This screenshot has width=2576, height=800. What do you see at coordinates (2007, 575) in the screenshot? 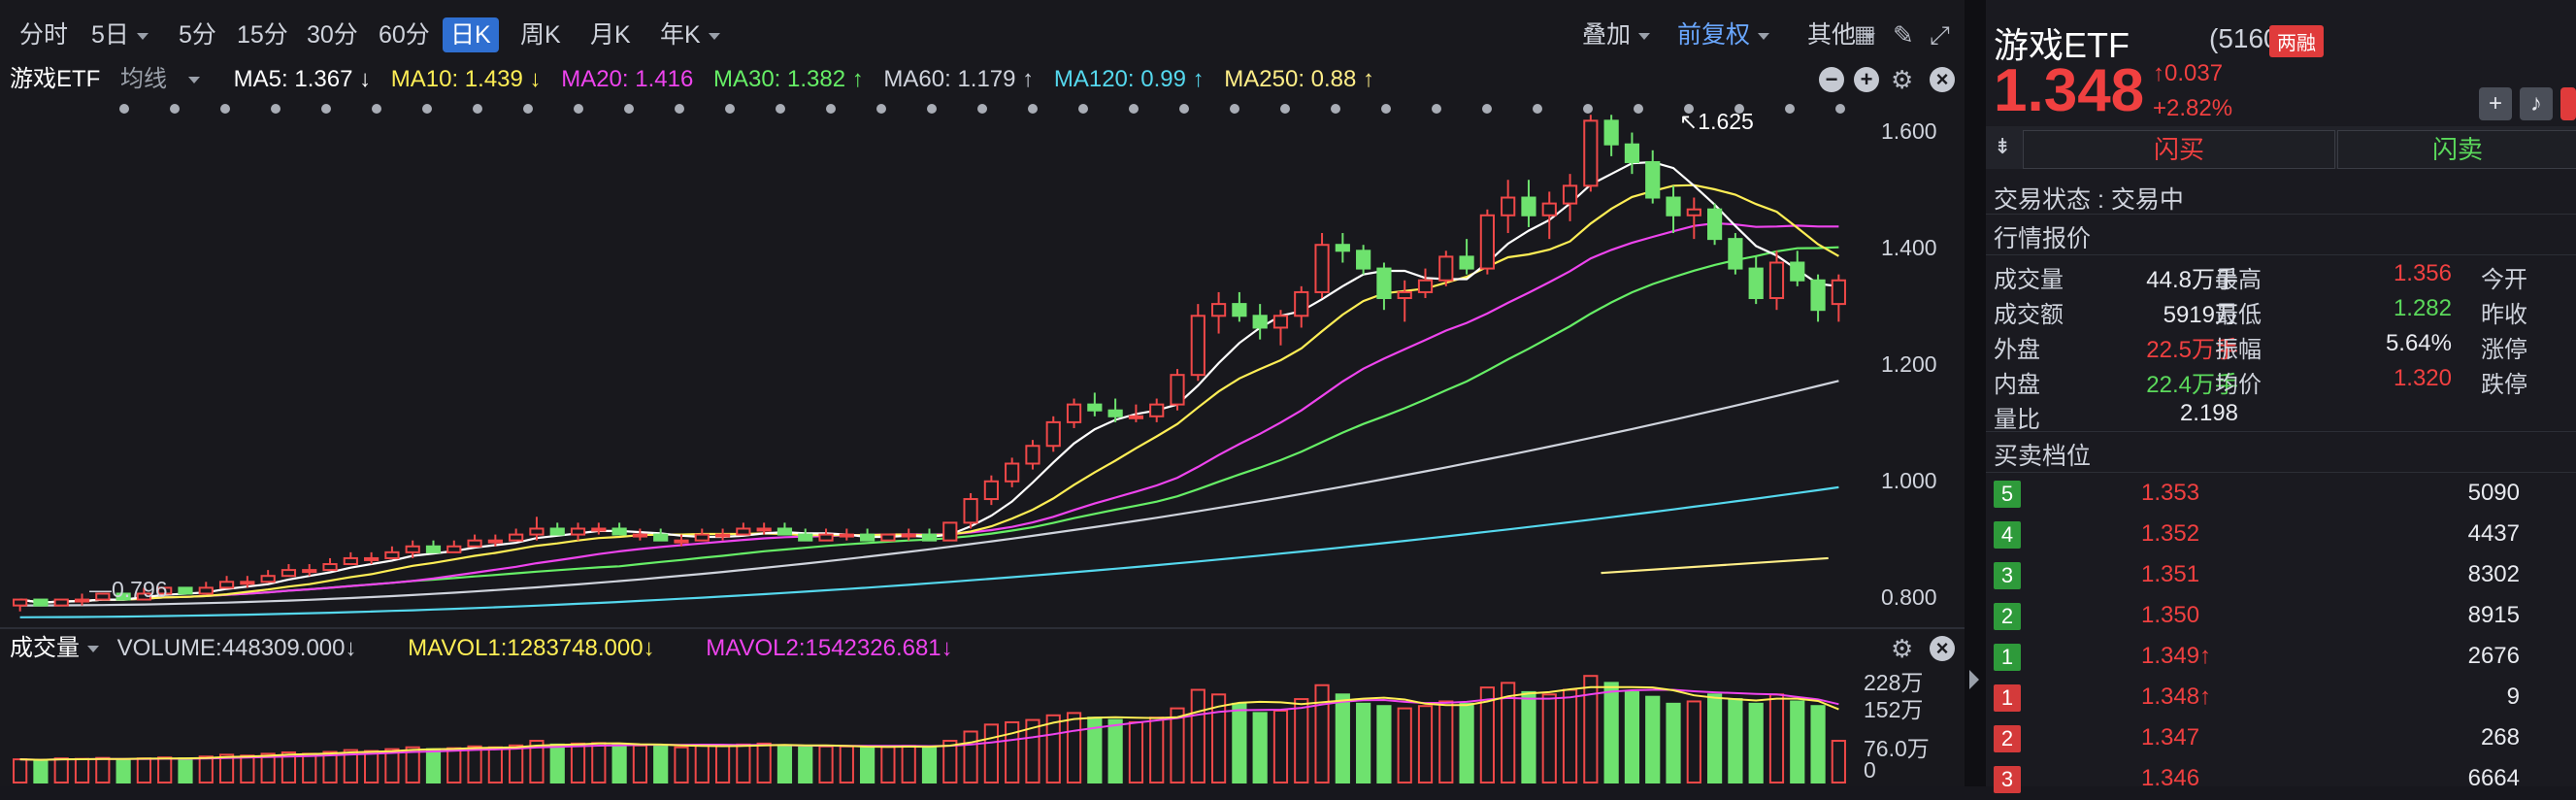
I see `orderbook-level: 3` at bounding box center [2007, 575].